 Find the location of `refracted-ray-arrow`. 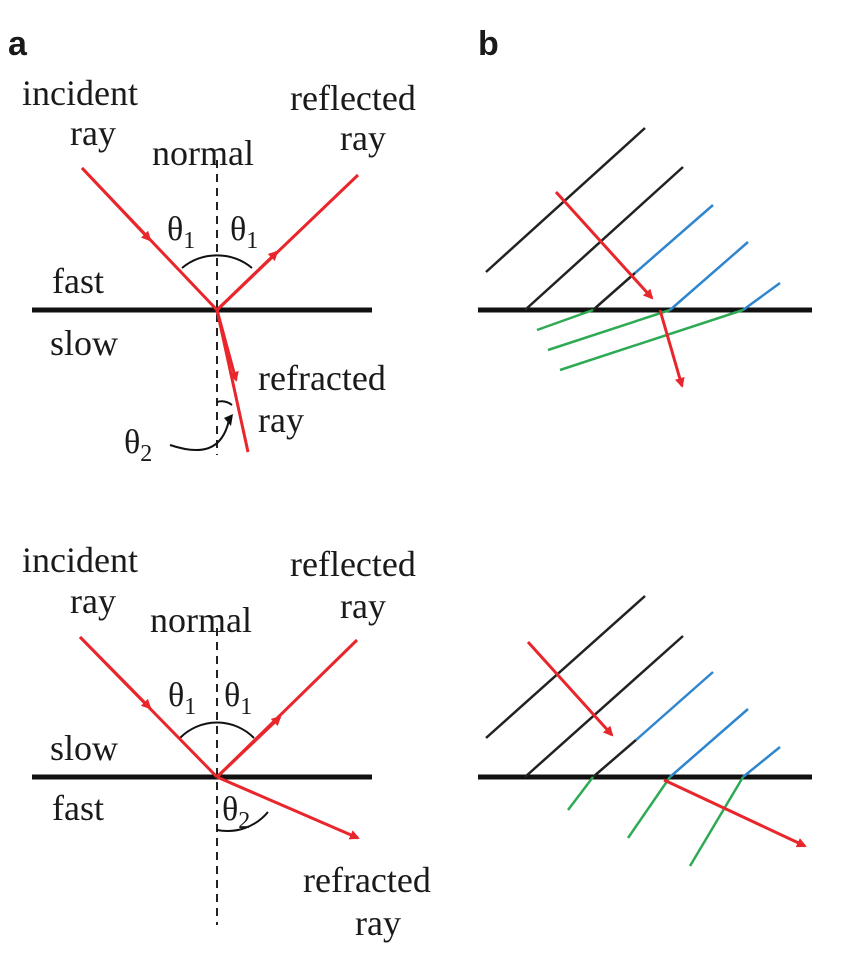

refracted-ray-arrow is located at coordinates (227, 345).